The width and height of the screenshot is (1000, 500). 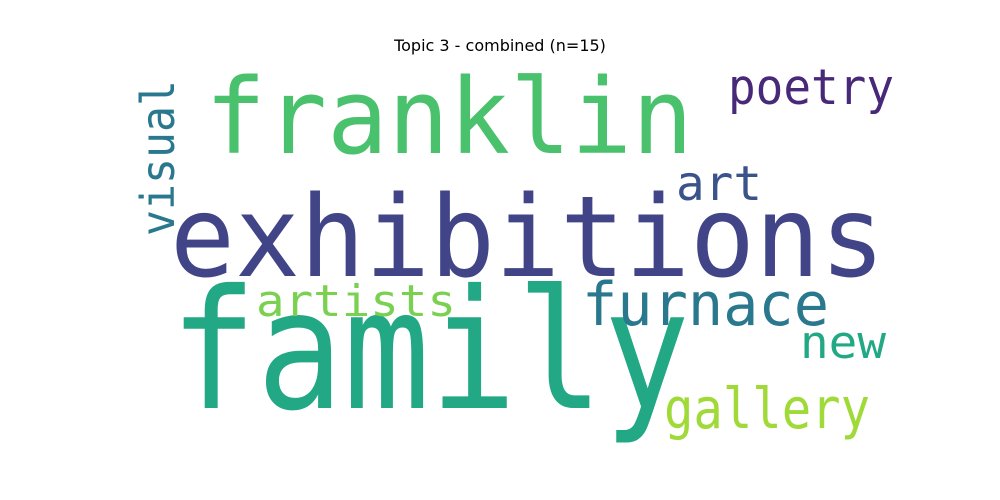 What do you see at coordinates (500, 45) in the screenshot?
I see `figure-title: Topic 3 - combined (n=15)` at bounding box center [500, 45].